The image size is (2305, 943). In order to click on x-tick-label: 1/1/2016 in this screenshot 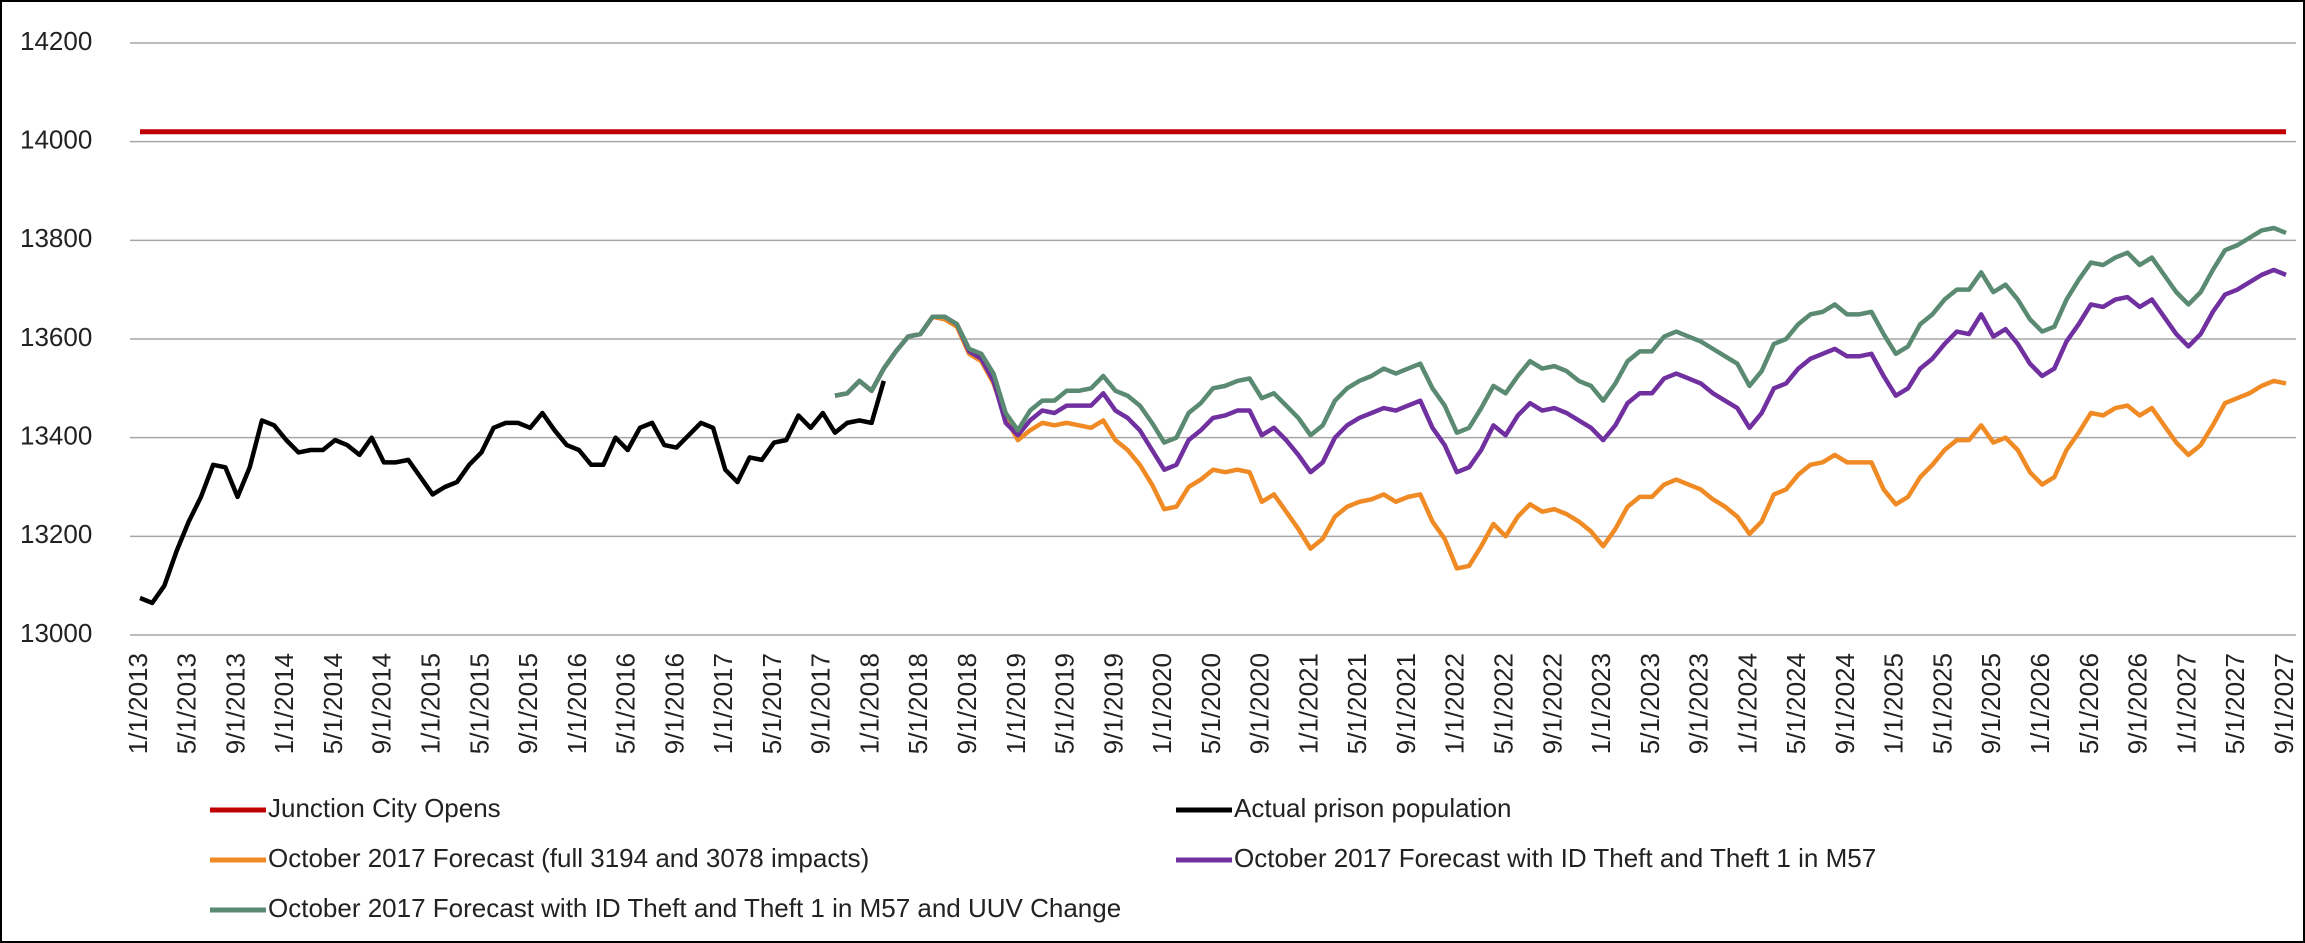, I will do `click(577, 703)`.